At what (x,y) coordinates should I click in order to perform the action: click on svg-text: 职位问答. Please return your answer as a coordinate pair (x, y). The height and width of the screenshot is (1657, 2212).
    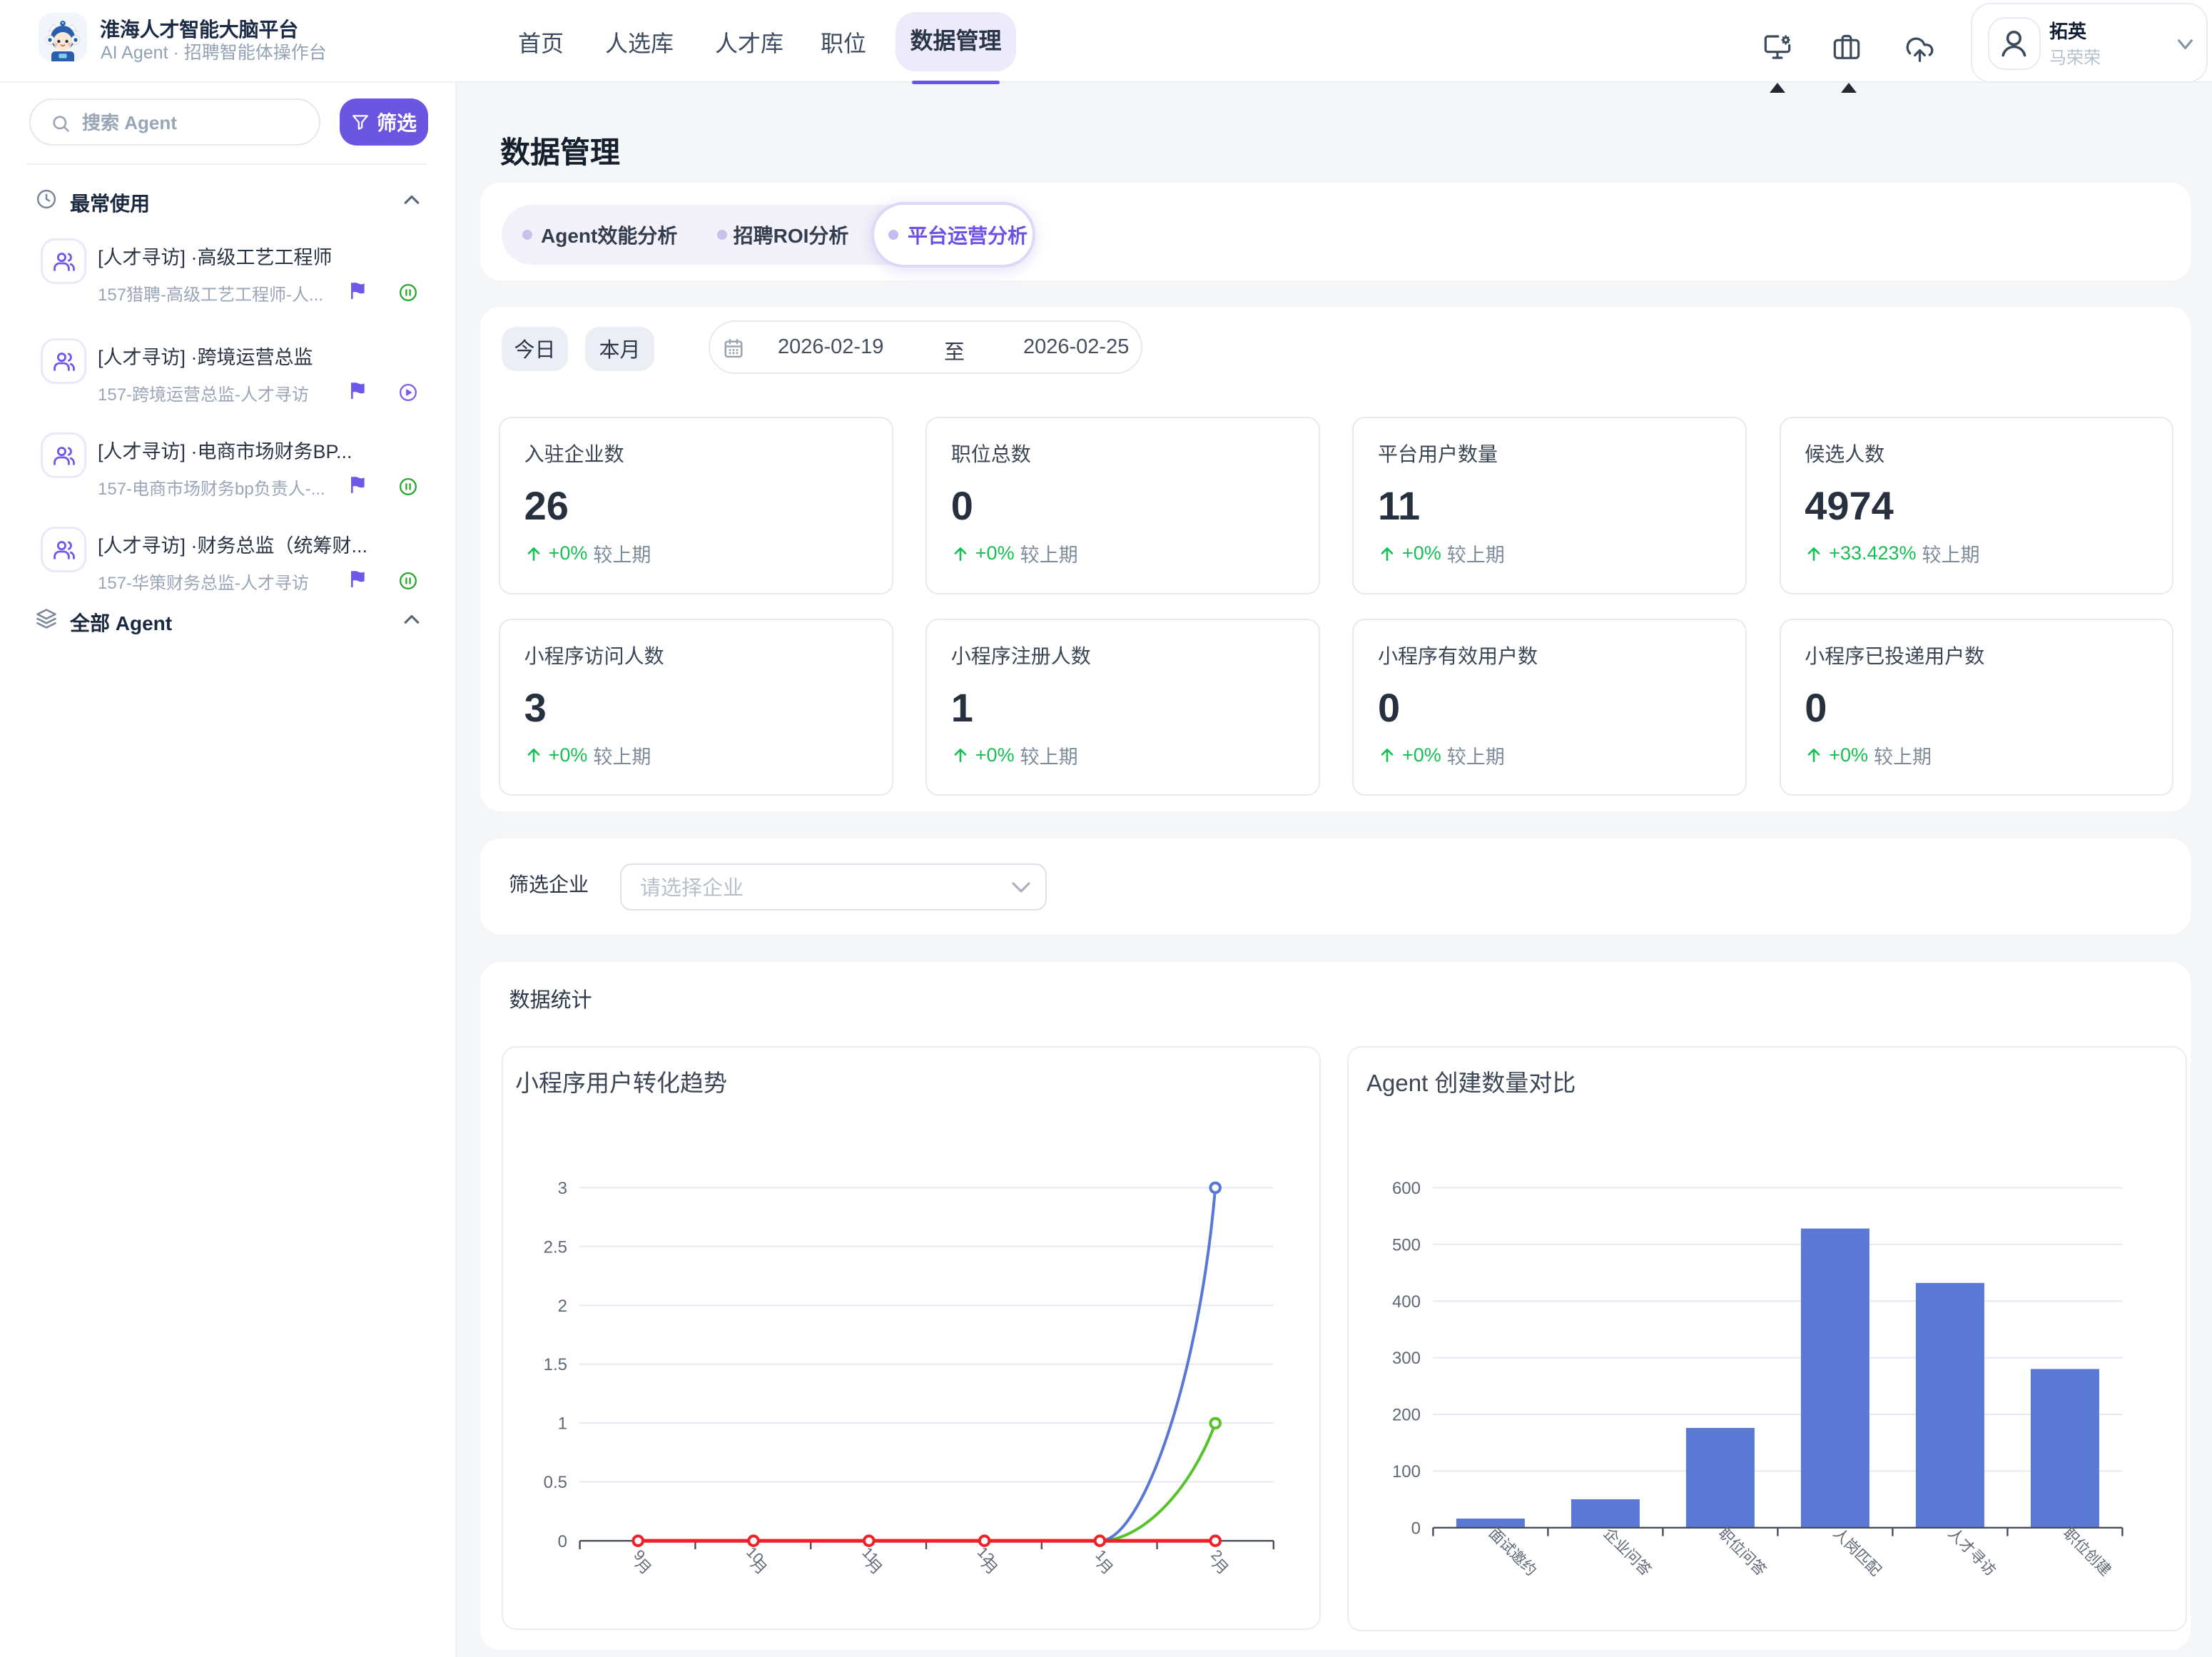
    Looking at the image, I should click on (1742, 1552).